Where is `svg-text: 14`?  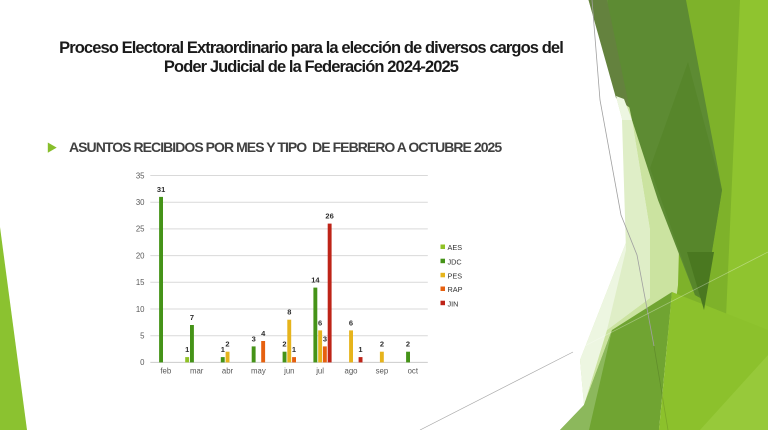
svg-text: 14 is located at coordinates (315, 280).